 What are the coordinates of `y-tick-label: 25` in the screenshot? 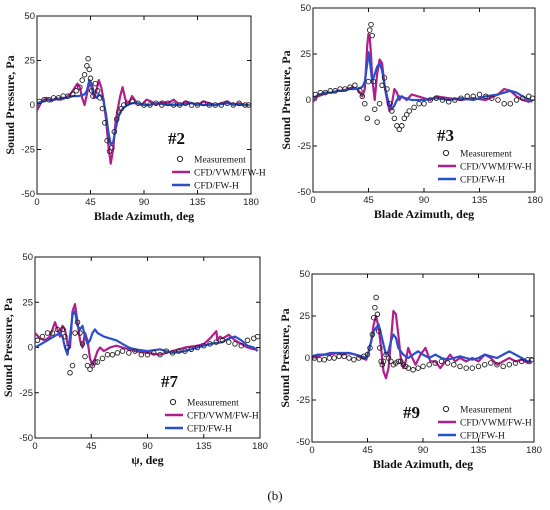 It's located at (304, 316).